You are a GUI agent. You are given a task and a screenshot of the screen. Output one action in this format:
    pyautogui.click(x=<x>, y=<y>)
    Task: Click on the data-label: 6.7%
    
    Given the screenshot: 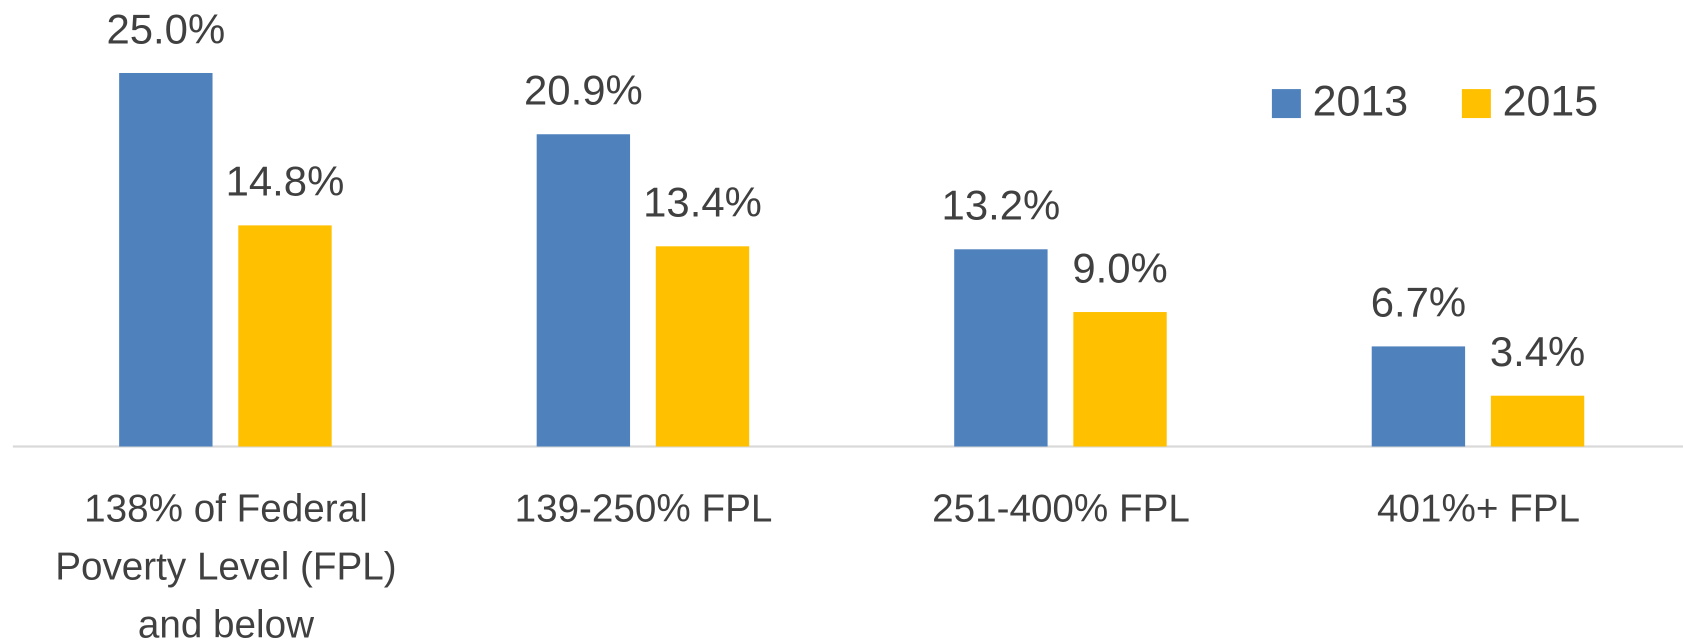 What is the action you would take?
    pyautogui.click(x=1418, y=302)
    